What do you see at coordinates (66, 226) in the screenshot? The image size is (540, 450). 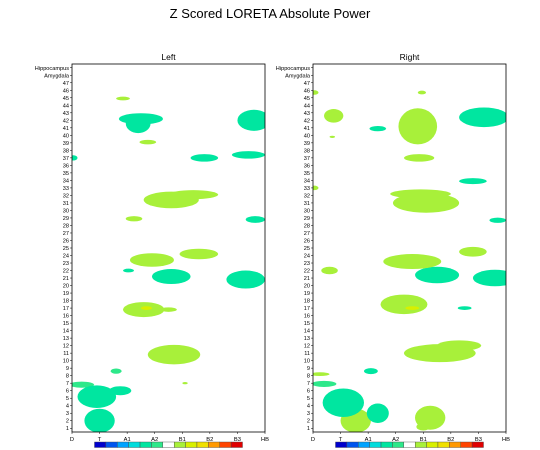 I see `y-tick-label: 28` at bounding box center [66, 226].